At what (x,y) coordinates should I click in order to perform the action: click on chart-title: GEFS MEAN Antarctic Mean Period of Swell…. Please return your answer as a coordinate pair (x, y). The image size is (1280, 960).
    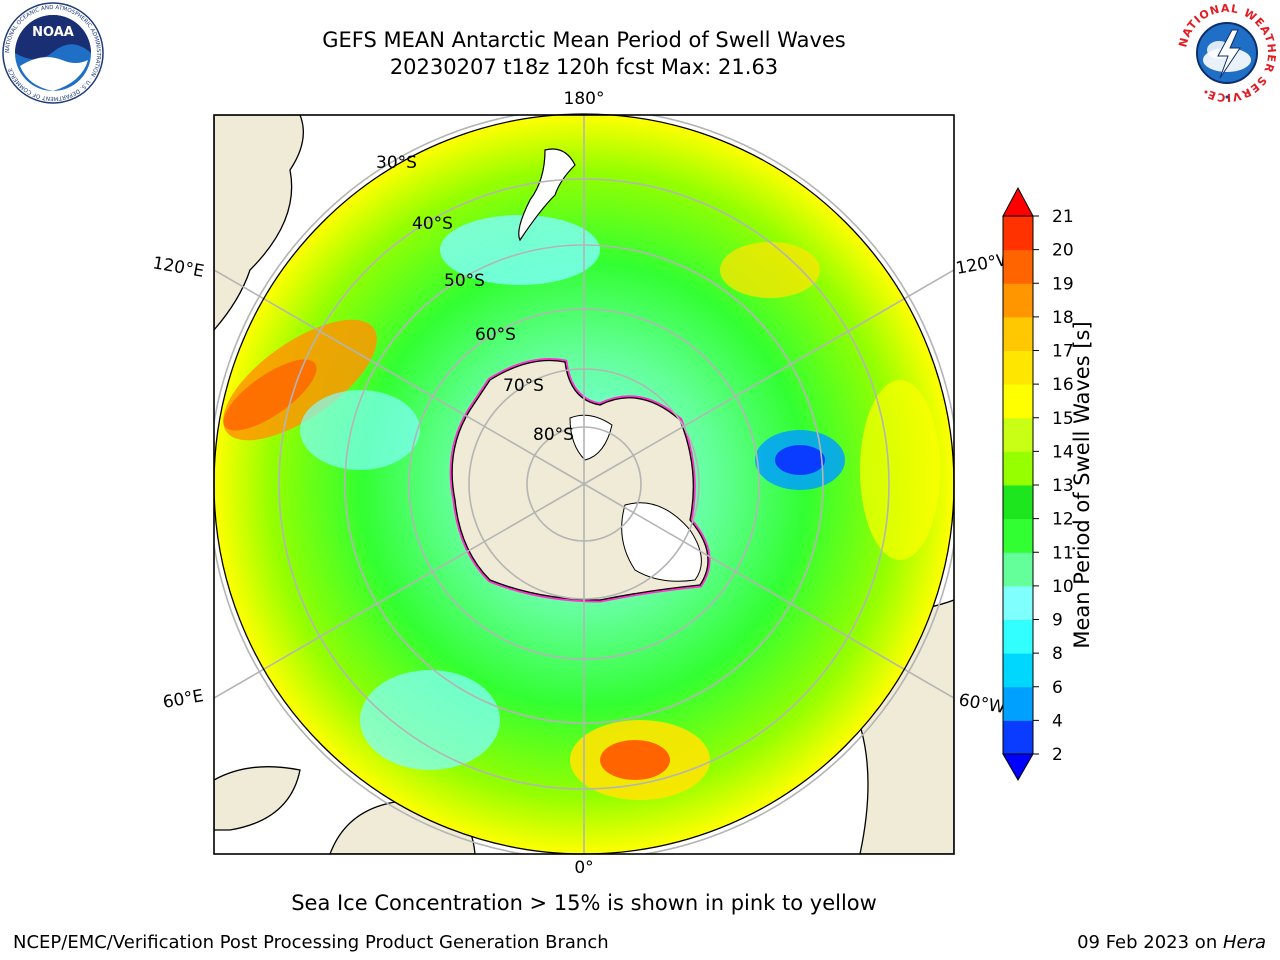
    Looking at the image, I should click on (584, 40).